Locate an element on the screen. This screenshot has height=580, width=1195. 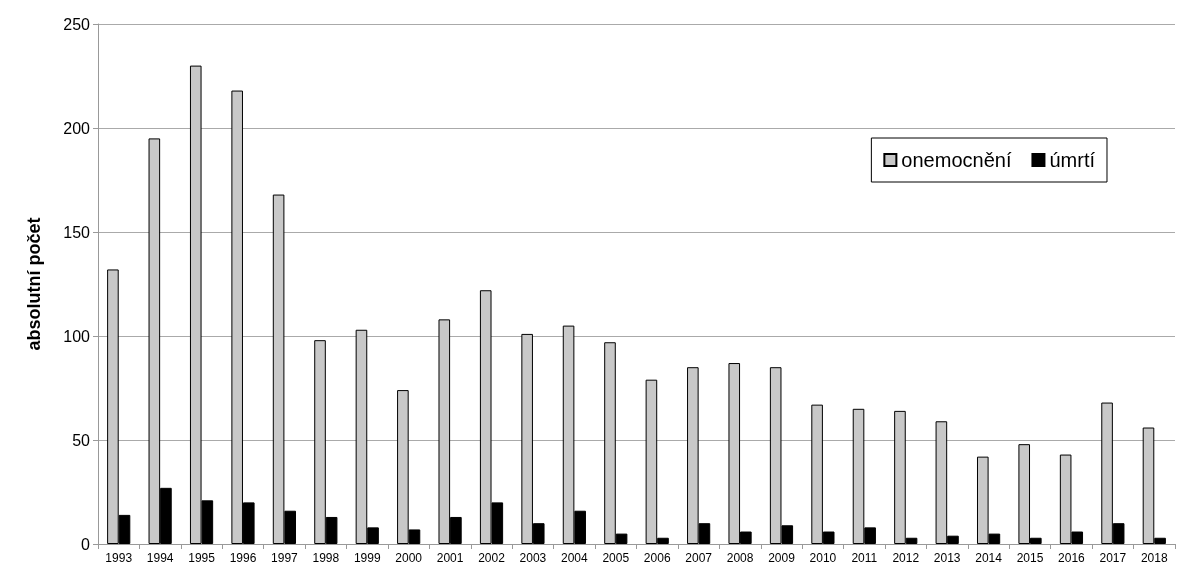
y-axis-title: absolutní počet is located at coordinates (34, 284).